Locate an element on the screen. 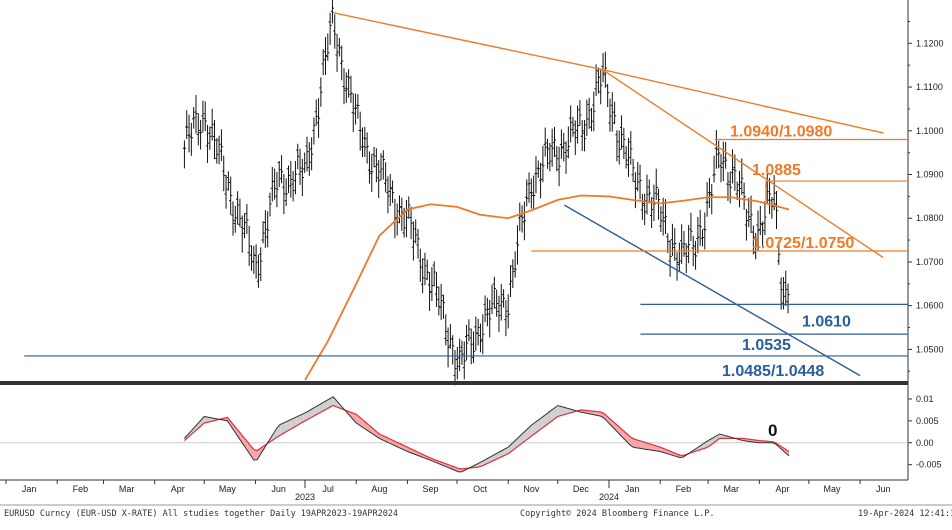  y-tick-label: 1.1100 is located at coordinates (929, 87).